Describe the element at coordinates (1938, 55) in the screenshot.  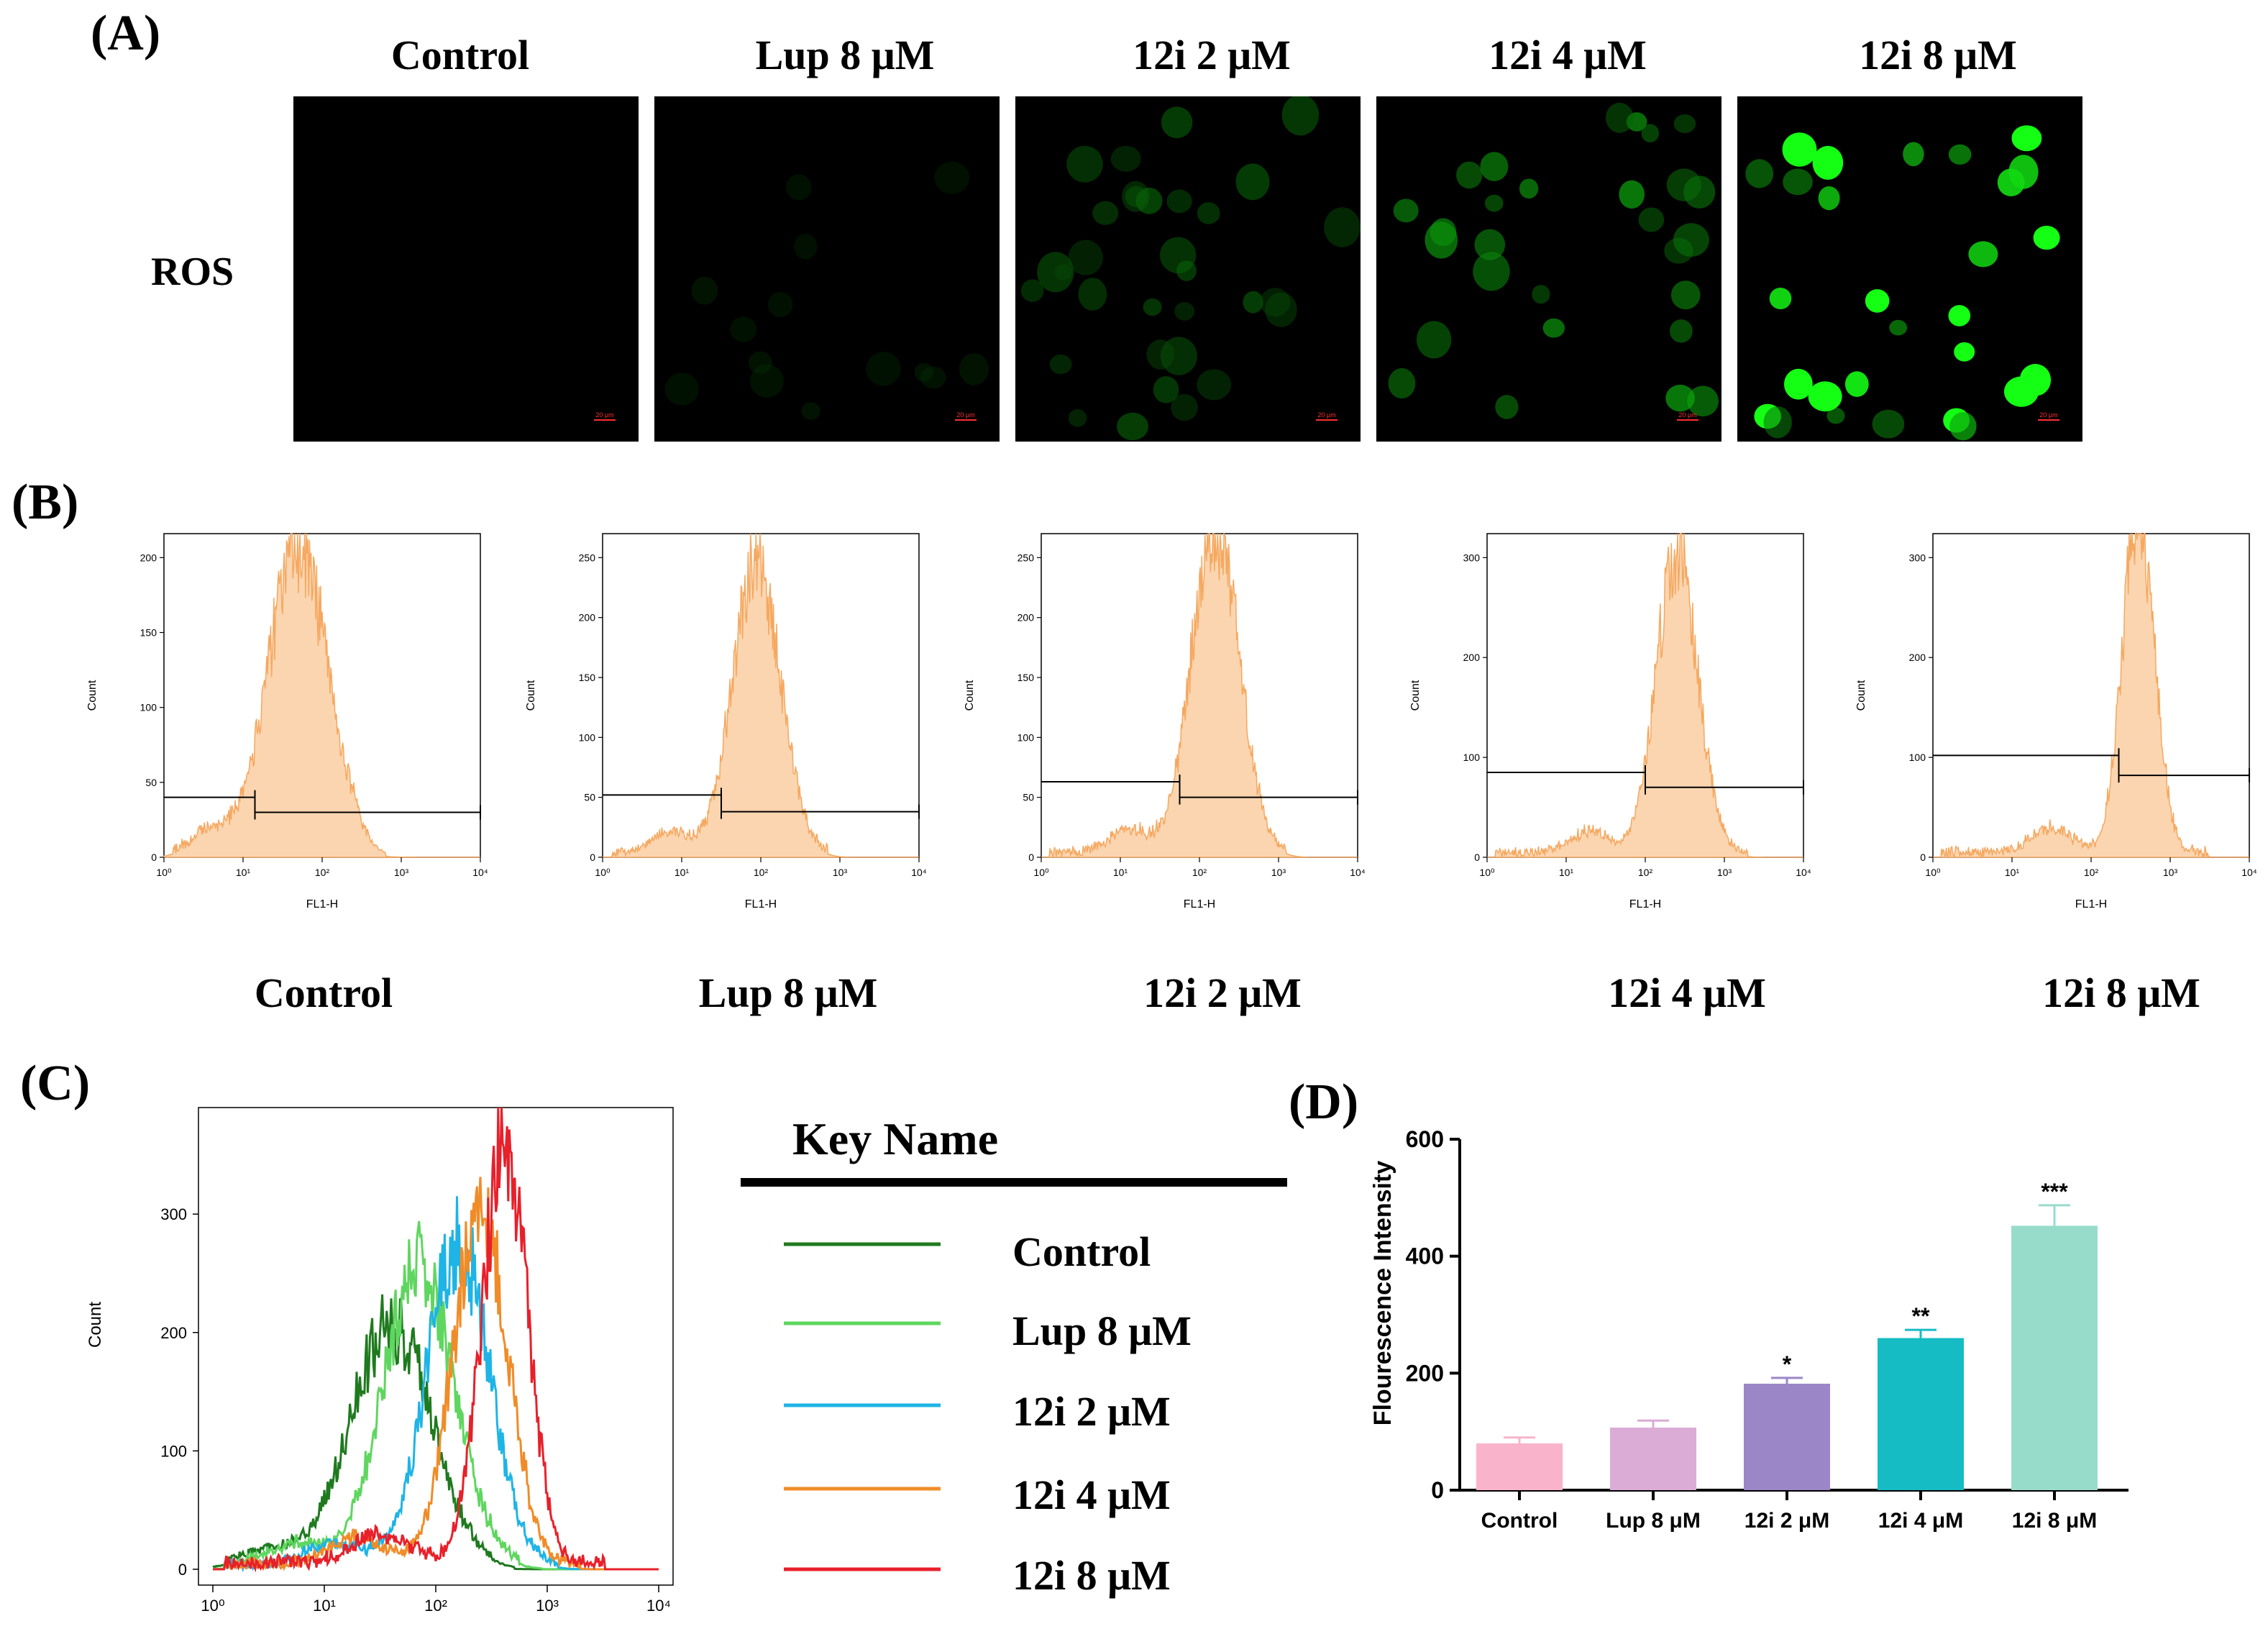
I see `panel-a-title-12i8: 12i 8 μM` at that location.